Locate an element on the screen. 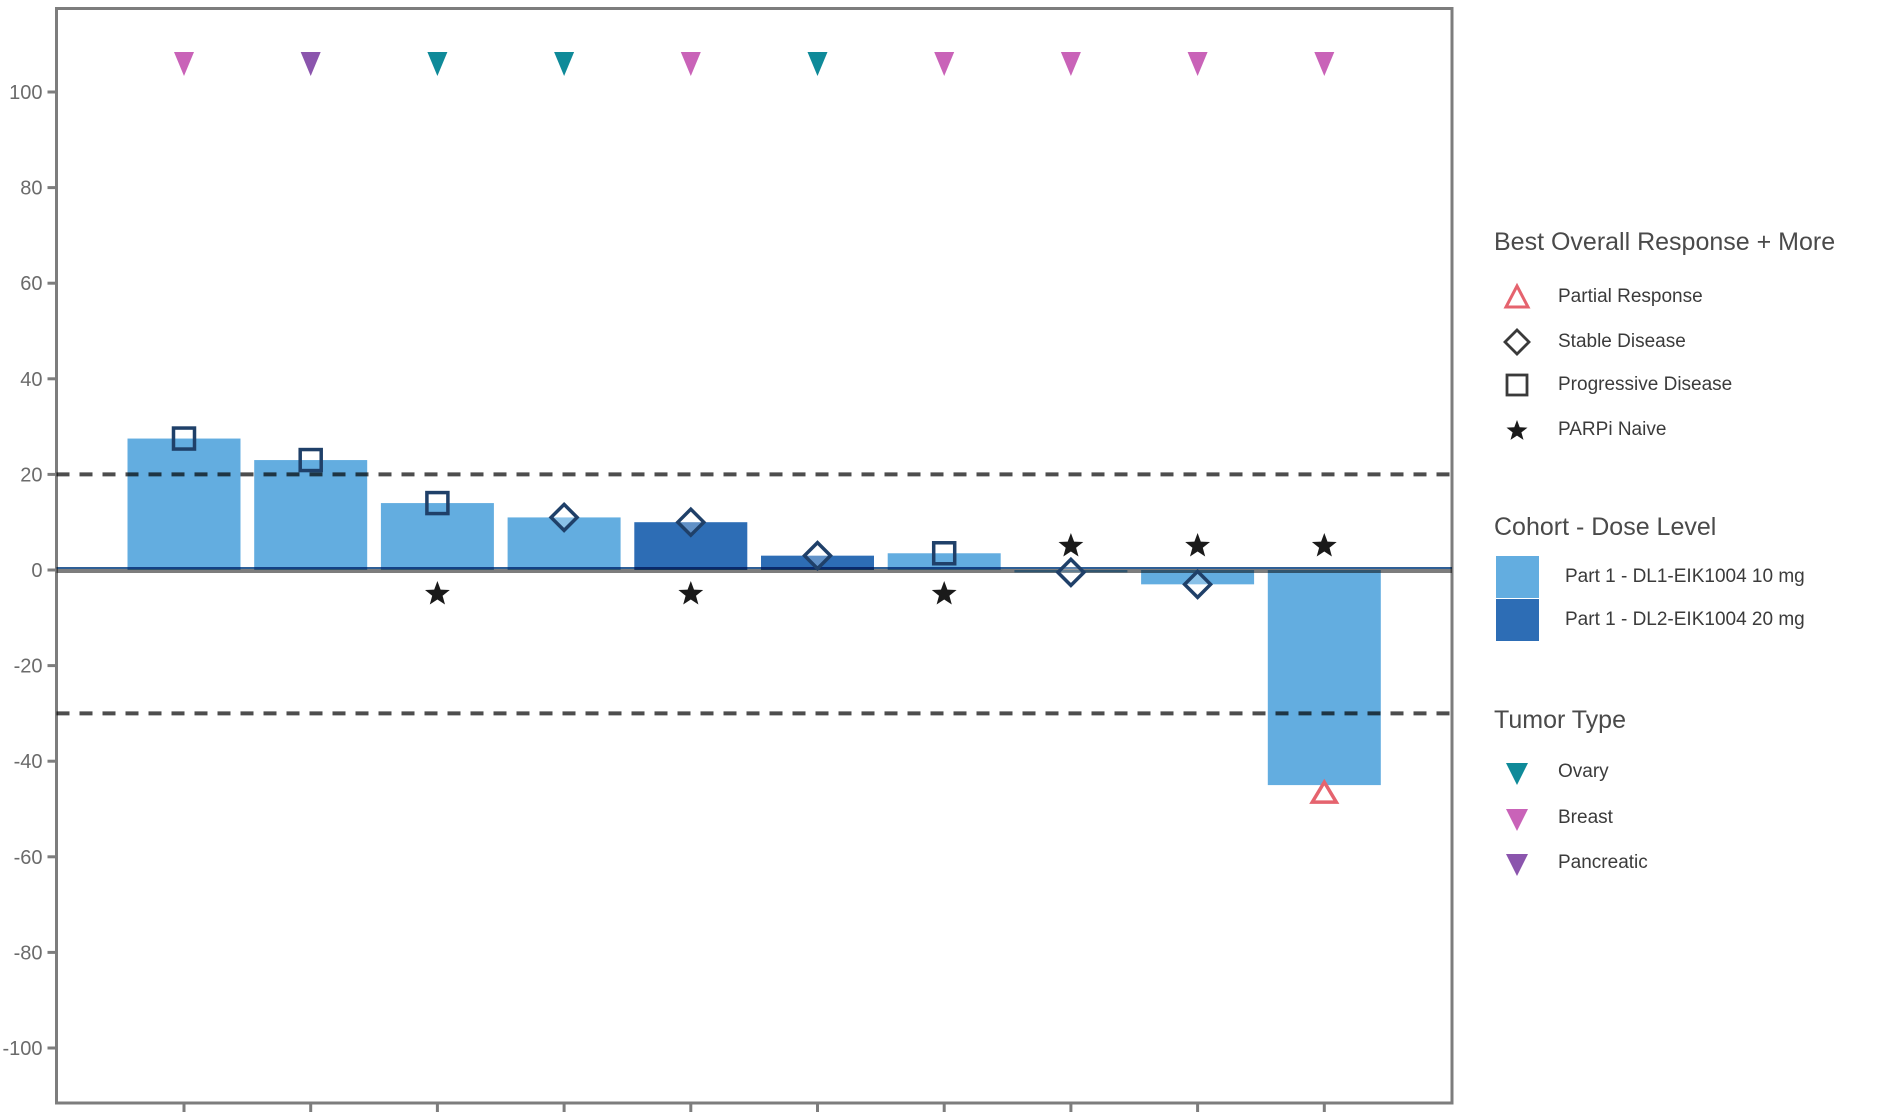  legend-item-tumor-breast-symbol is located at coordinates (1517, 818).